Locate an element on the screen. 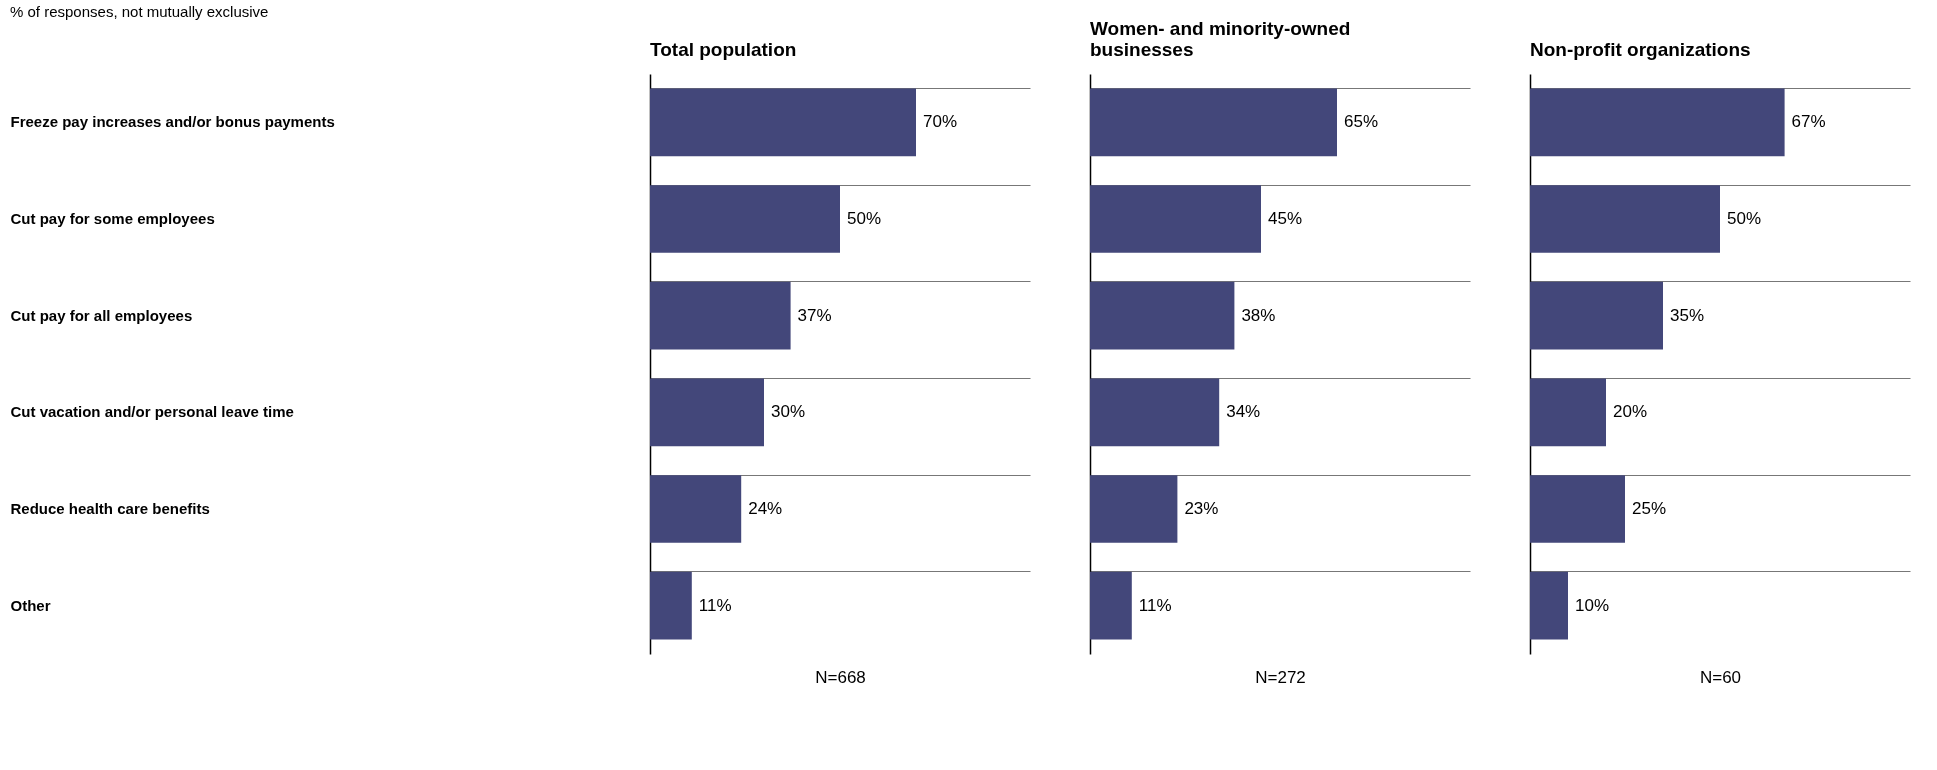 This screenshot has height=770, width=1937. text: % of responses, not mutually exclusive is located at coordinates (139, 11).